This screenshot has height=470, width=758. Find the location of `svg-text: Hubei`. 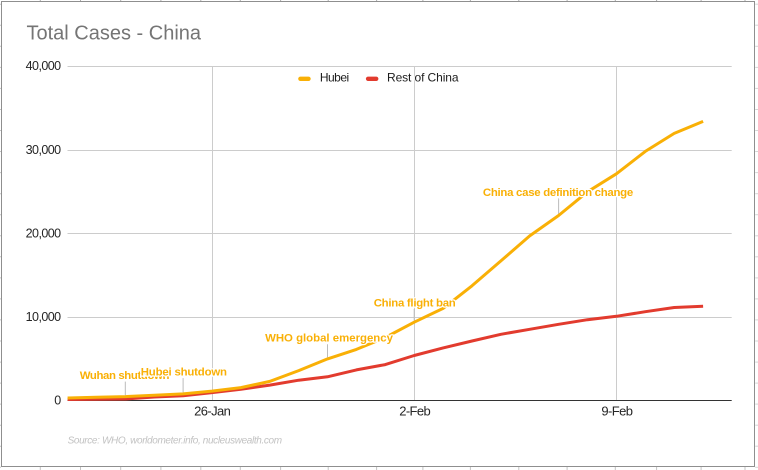

svg-text: Hubei is located at coordinates (334, 78).